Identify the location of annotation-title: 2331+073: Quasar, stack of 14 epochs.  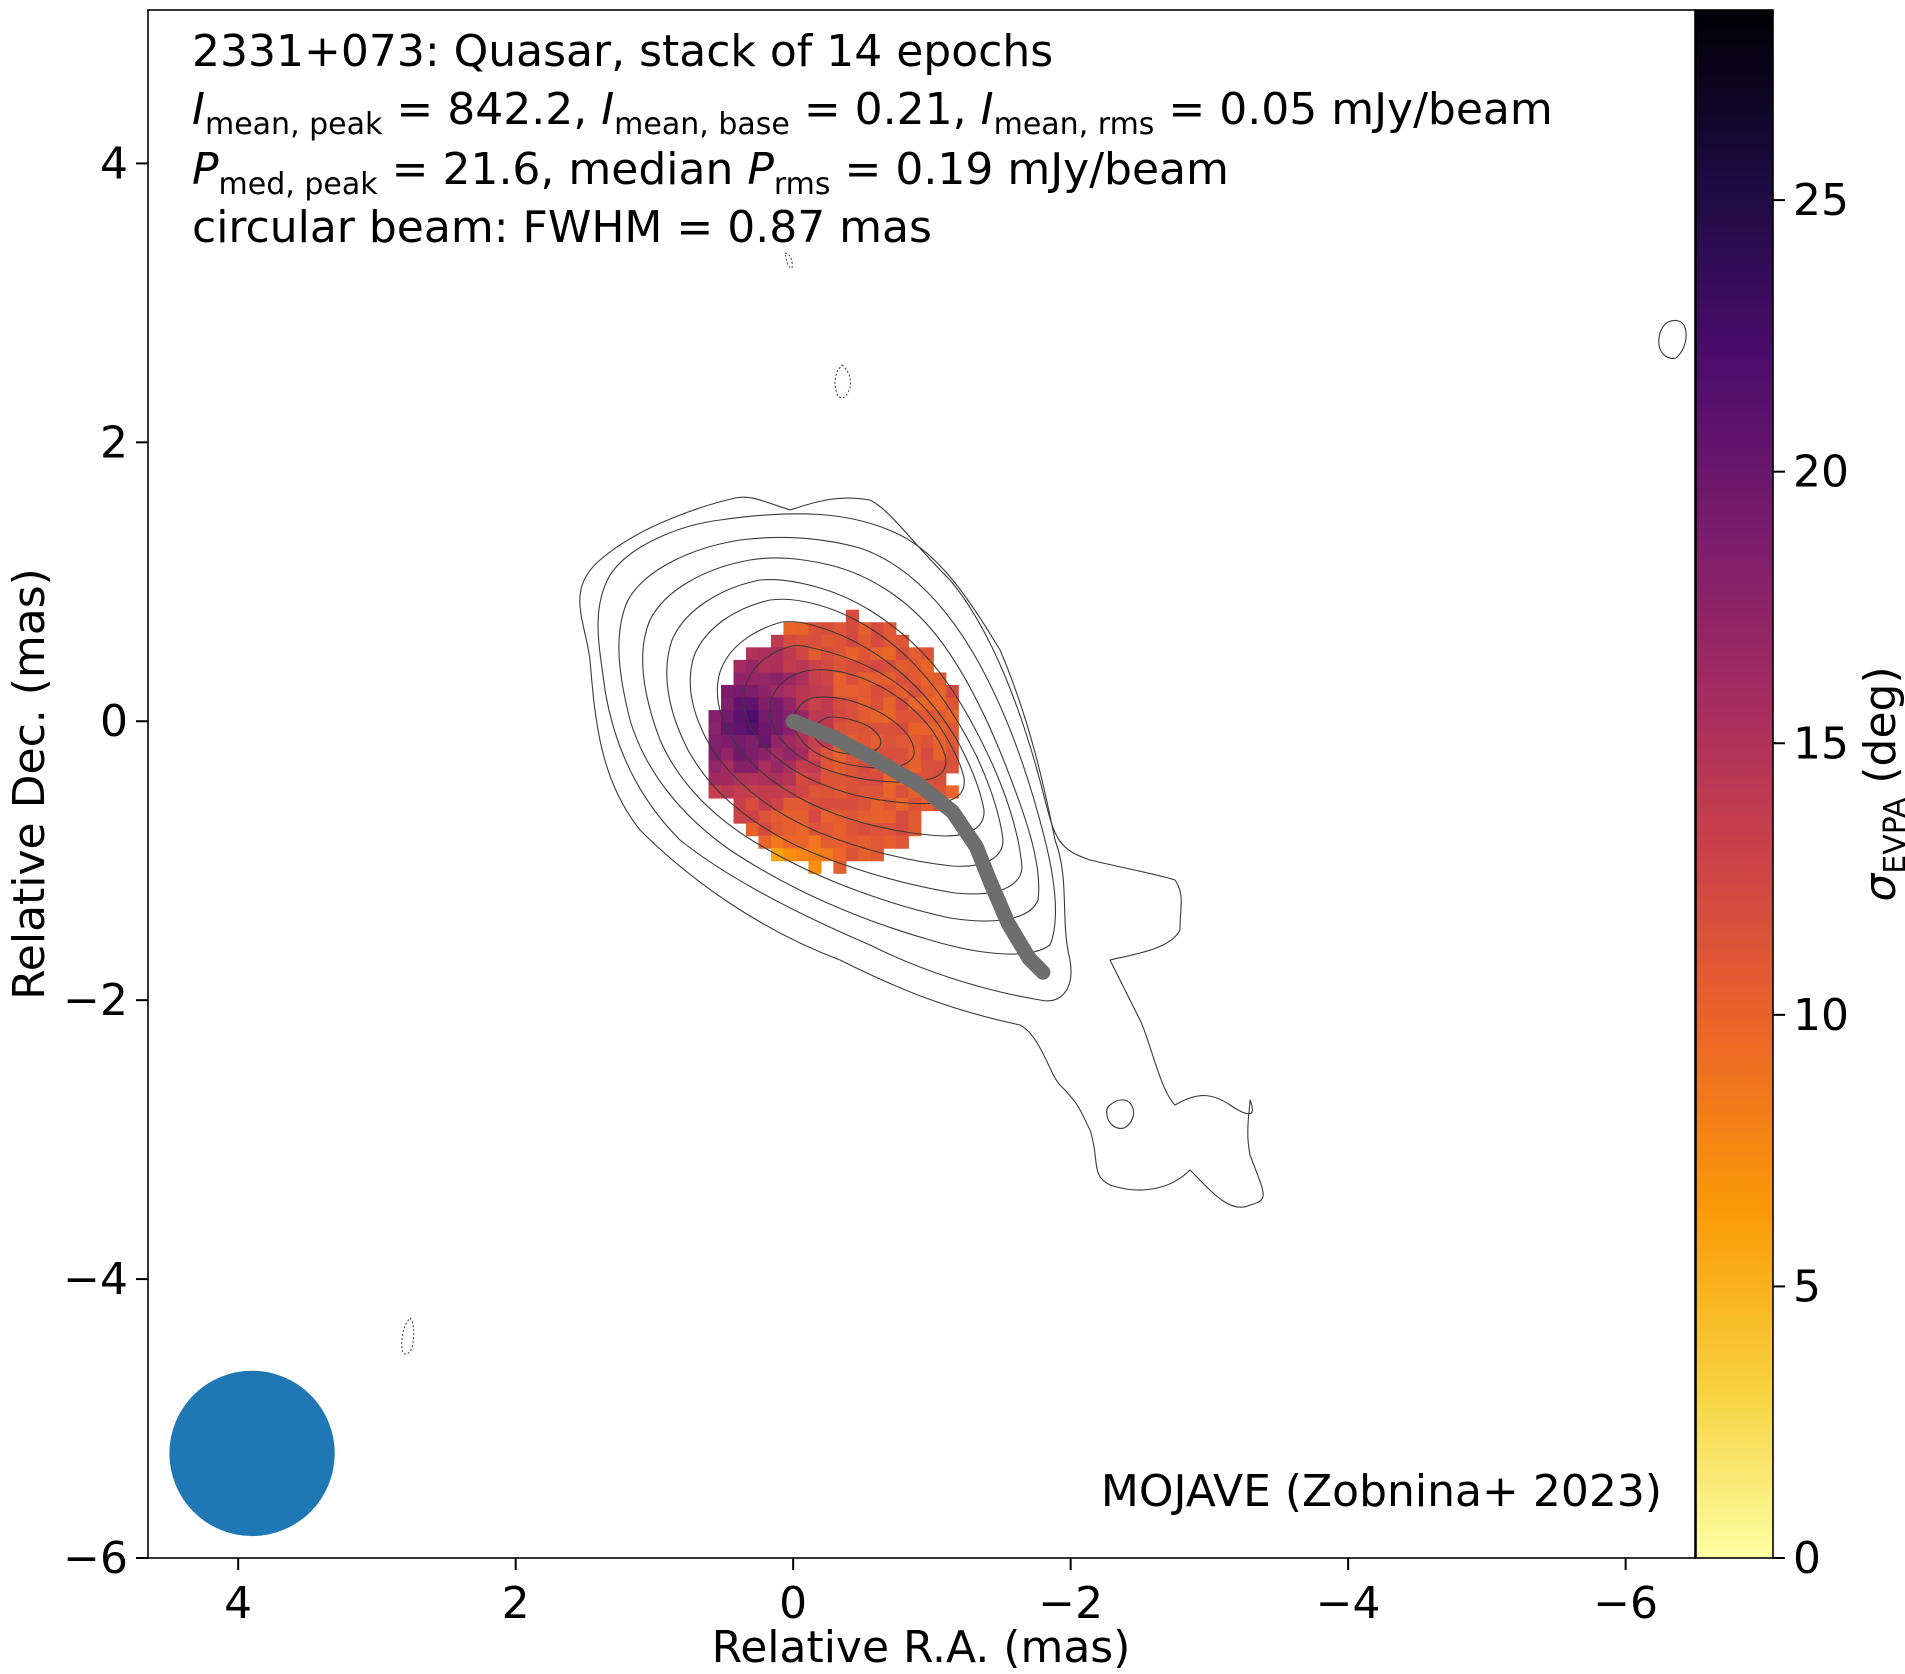
(622, 51).